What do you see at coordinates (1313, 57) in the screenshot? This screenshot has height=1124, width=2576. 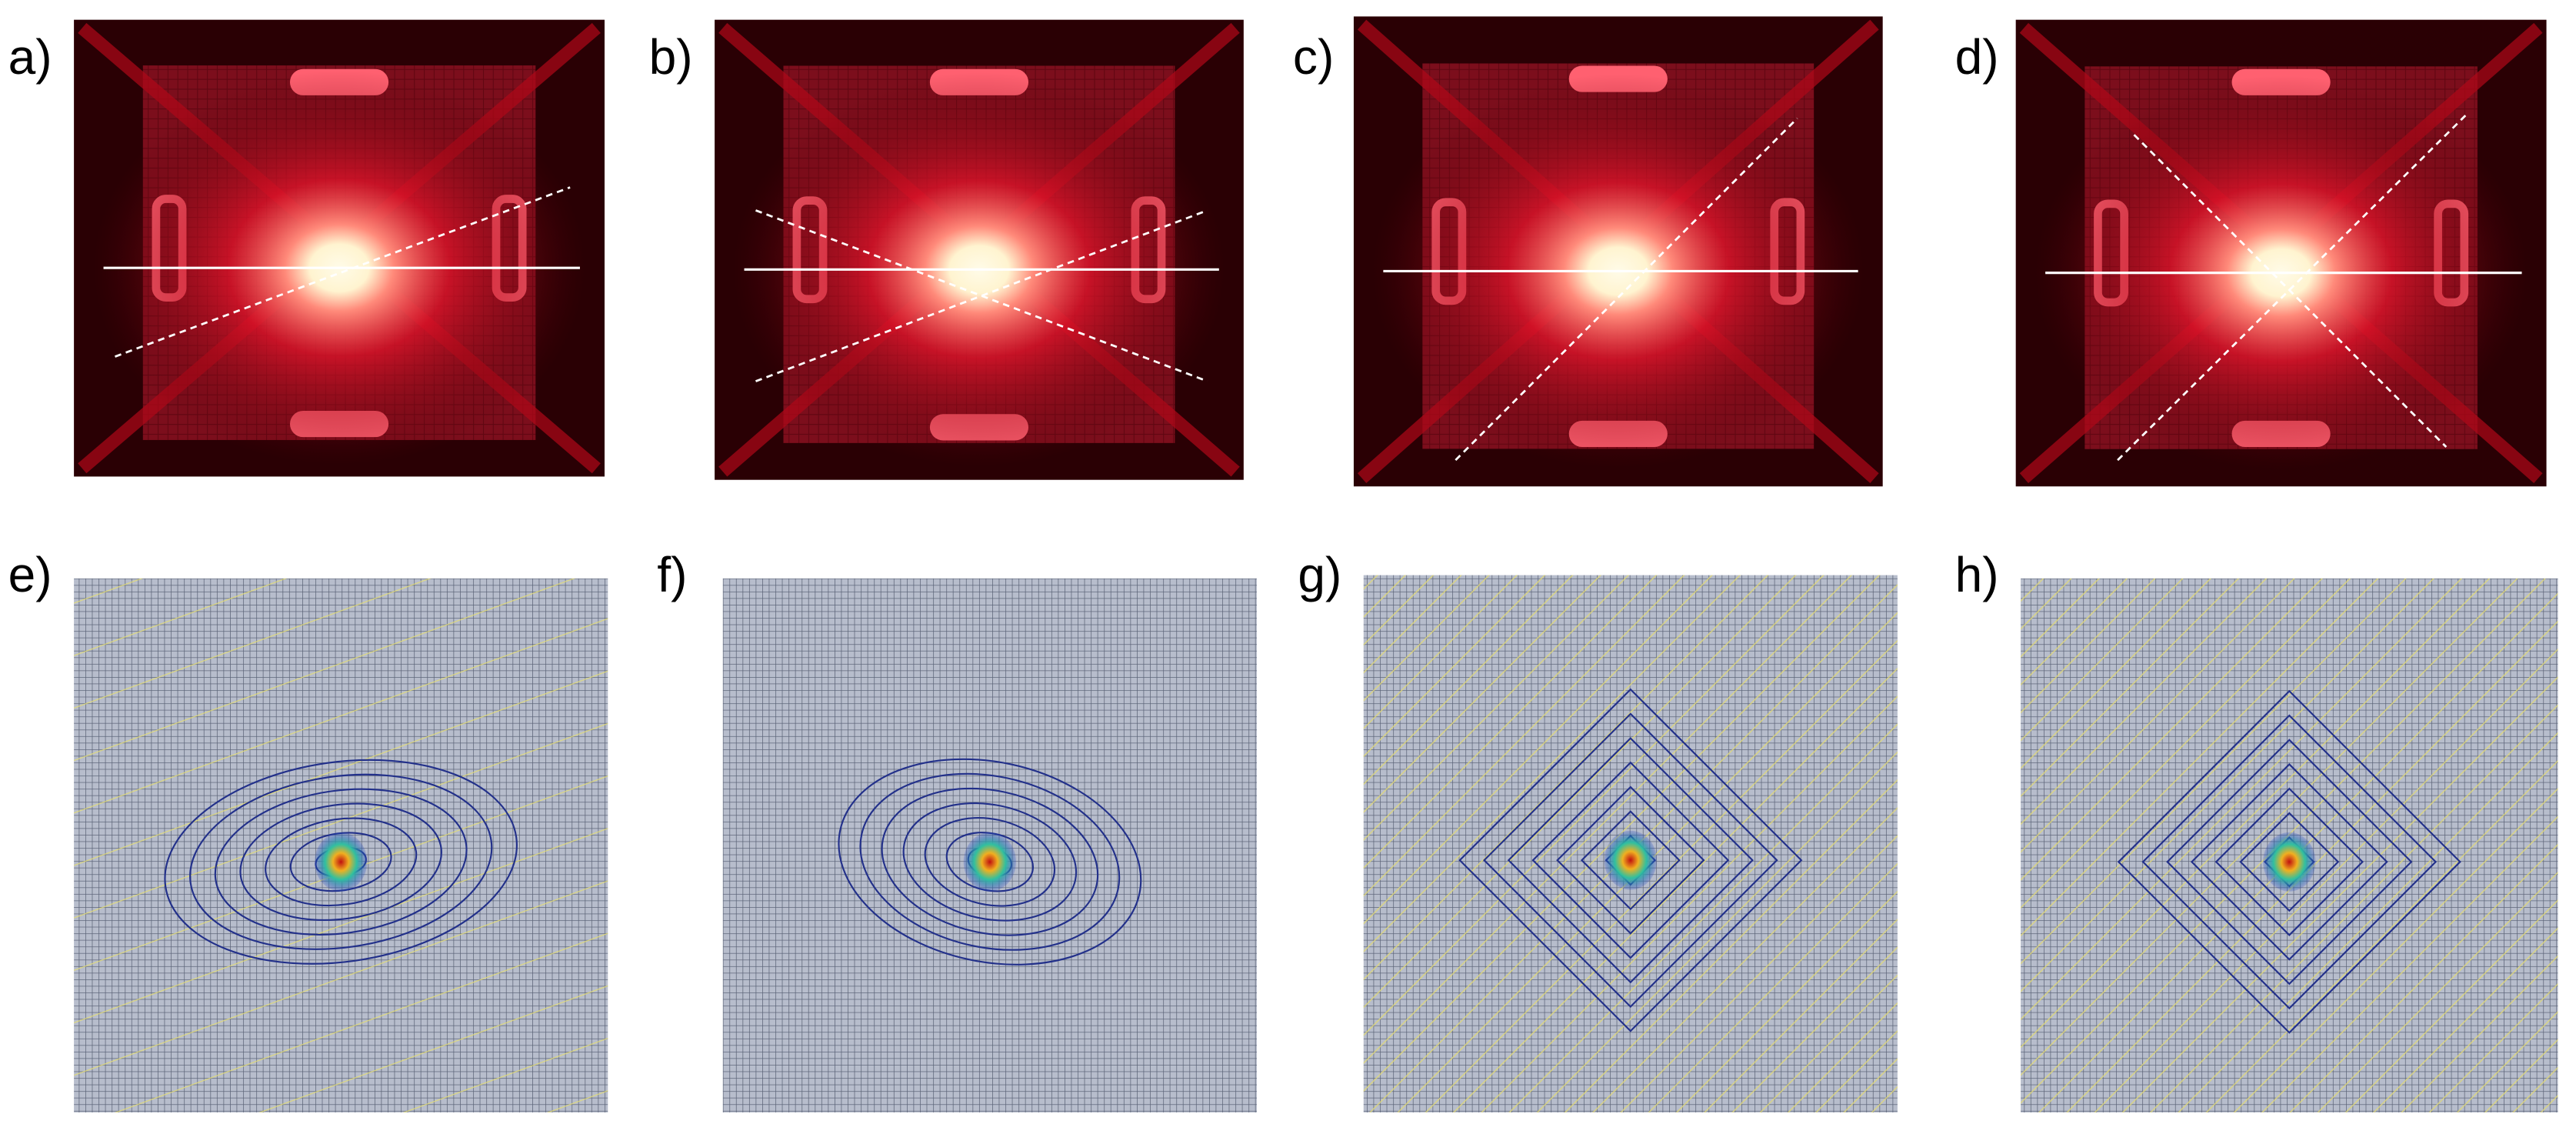 I see `panel-label: c)` at bounding box center [1313, 57].